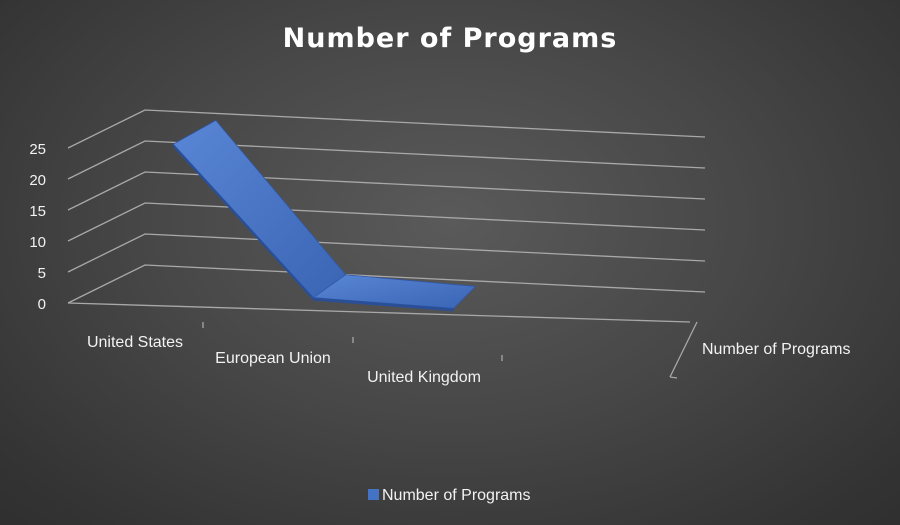 Image resolution: width=900 pixels, height=525 pixels. Describe the element at coordinates (37, 149) in the screenshot. I see `y-tick-label: 25` at that location.